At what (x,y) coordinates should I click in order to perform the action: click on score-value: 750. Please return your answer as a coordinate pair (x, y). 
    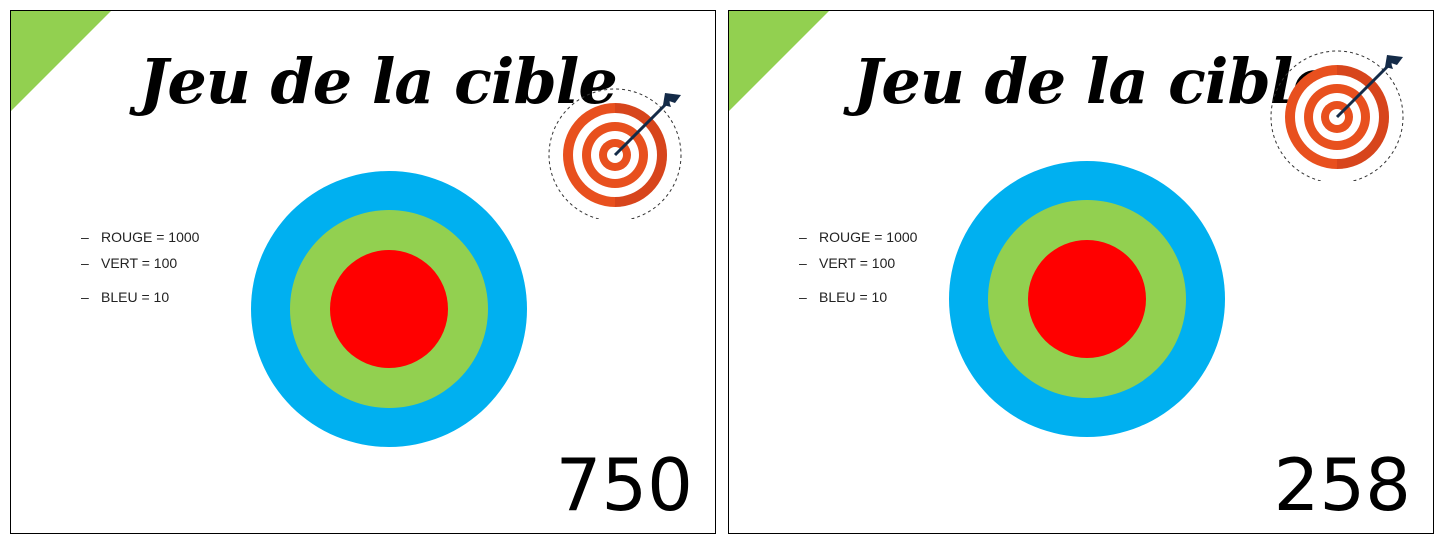
    Looking at the image, I should click on (624, 485).